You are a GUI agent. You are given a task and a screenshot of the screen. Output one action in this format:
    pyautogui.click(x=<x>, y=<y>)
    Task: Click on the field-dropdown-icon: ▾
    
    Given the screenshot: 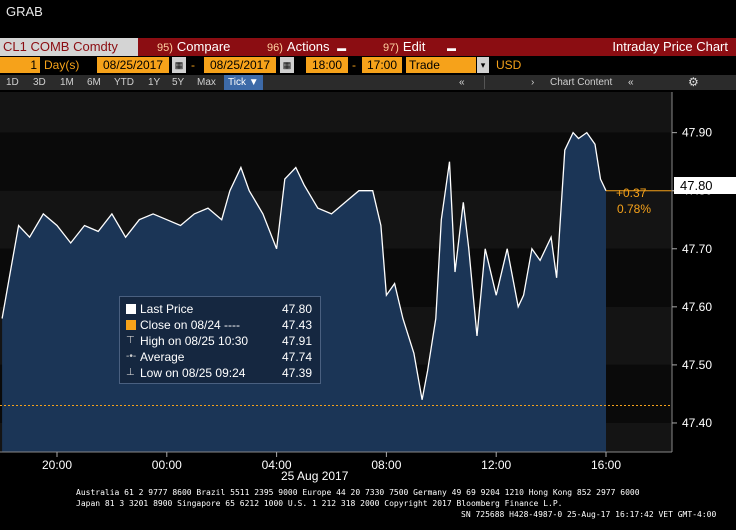 What is the action you would take?
    pyautogui.click(x=483, y=65)
    